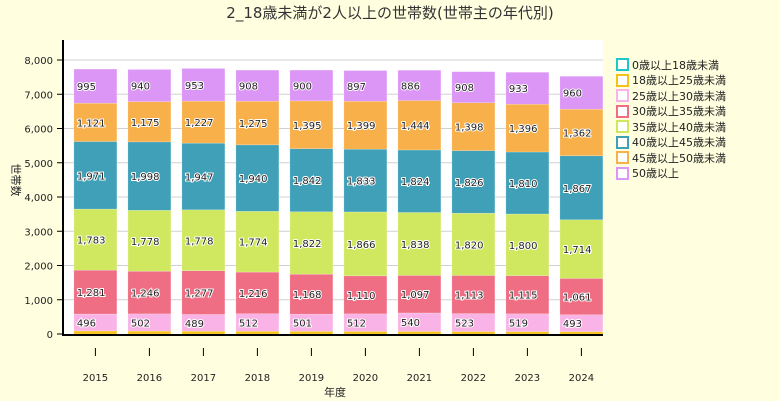 This screenshot has width=779, height=401. Describe the element at coordinates (469, 128) in the screenshot. I see `data-label: 1,398` at that location.